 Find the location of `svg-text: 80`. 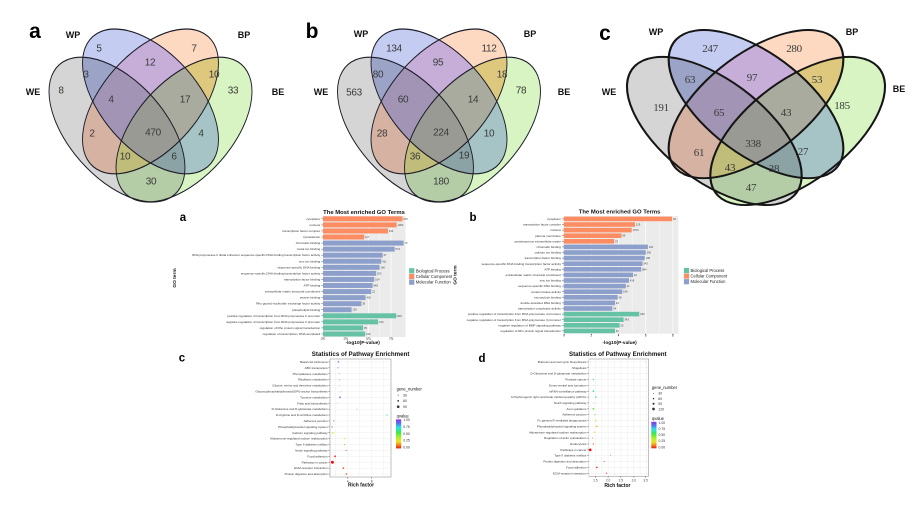

svg-text: 80 is located at coordinates (378, 75).